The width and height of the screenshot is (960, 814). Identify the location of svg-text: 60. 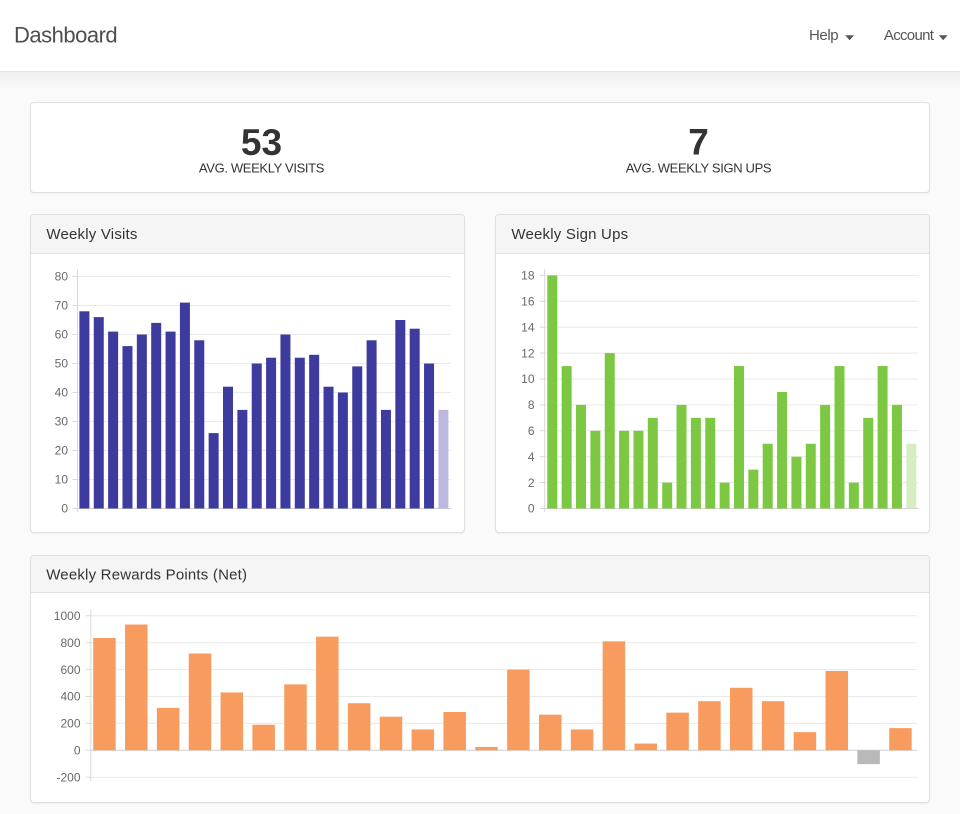
(62, 335).